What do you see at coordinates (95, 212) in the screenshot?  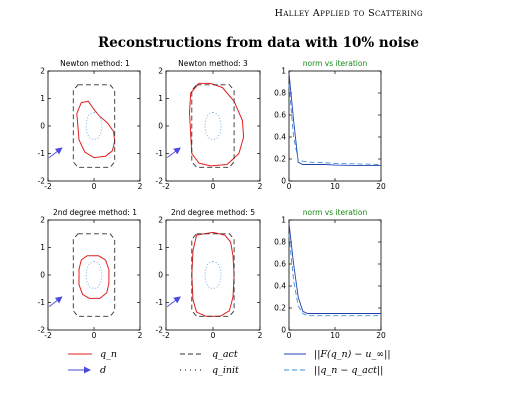 I see `panel-title-second-1: 2nd degree method: 1` at bounding box center [95, 212].